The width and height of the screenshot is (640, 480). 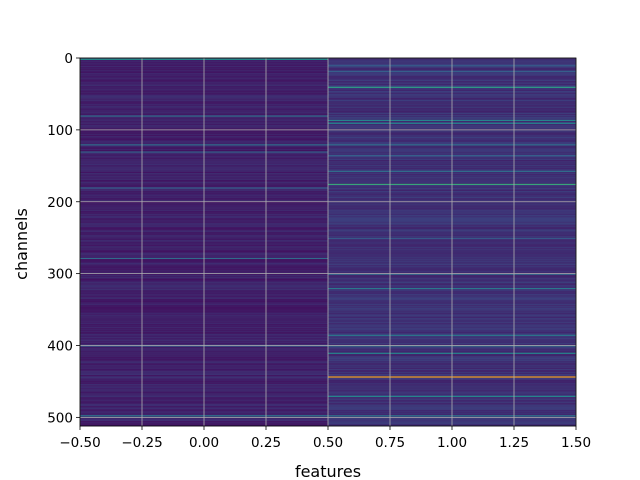 What do you see at coordinates (60, 418) in the screenshot?
I see `y-tick-label: 500` at bounding box center [60, 418].